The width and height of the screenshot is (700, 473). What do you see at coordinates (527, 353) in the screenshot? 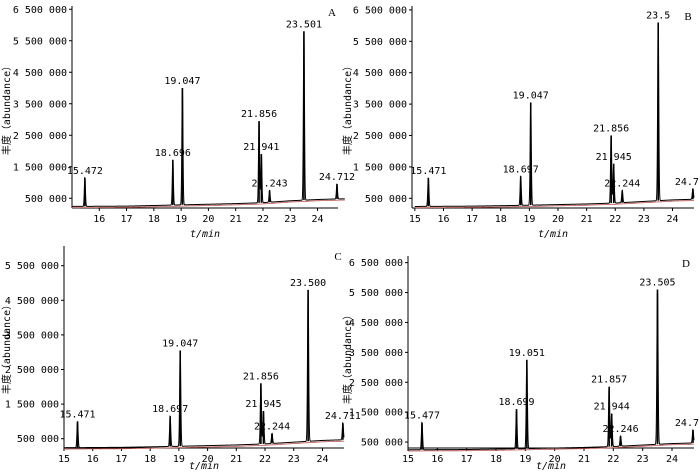
I see `peak-label: 19.051` at bounding box center [527, 353].